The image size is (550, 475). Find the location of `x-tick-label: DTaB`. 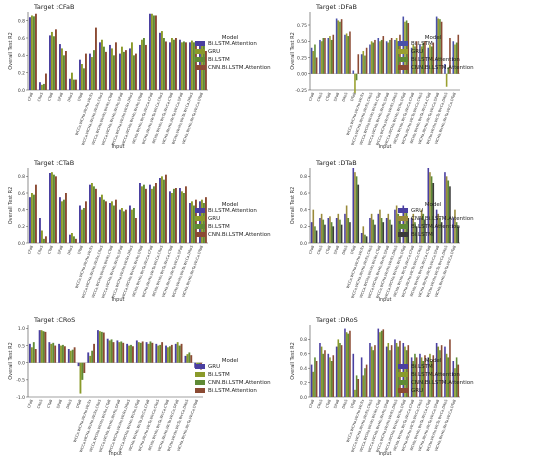

x-tick-label: DTaB is located at coordinates (353, 96).